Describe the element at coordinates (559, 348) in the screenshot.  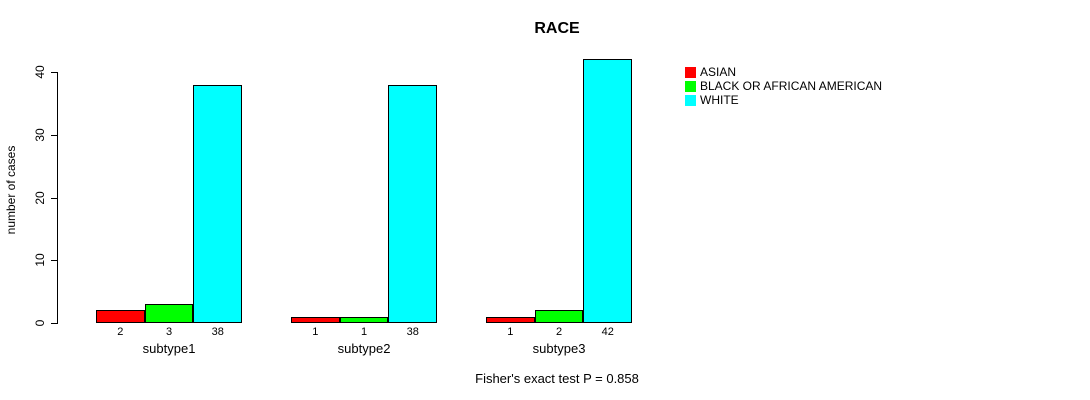
I see `category-label-subtype3: subtype3` at that location.